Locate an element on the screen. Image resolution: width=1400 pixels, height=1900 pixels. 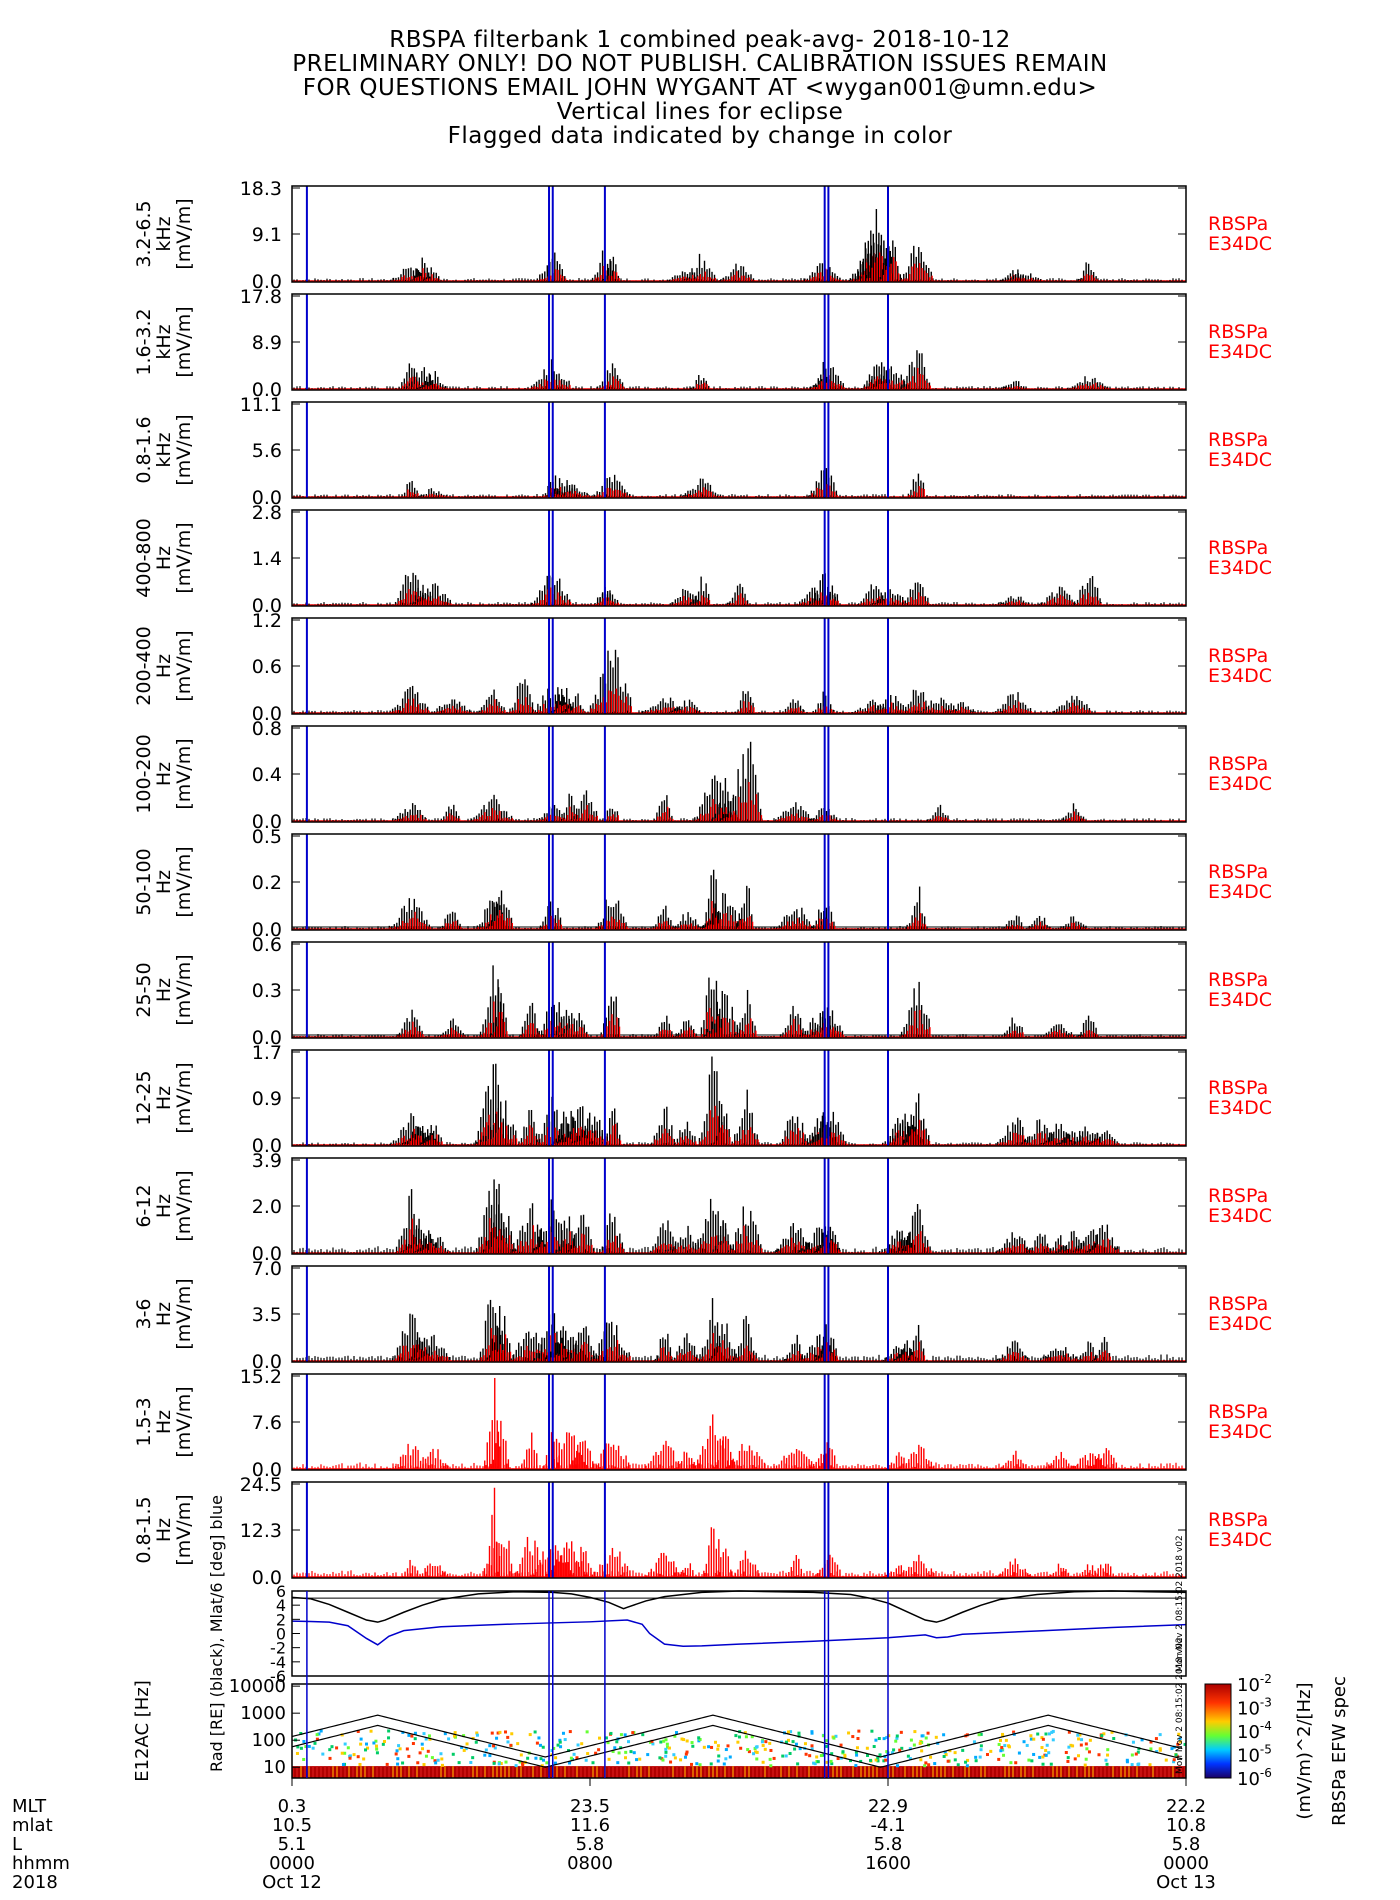
band-label: 1.6-3.2 is located at coordinates (144, 341).